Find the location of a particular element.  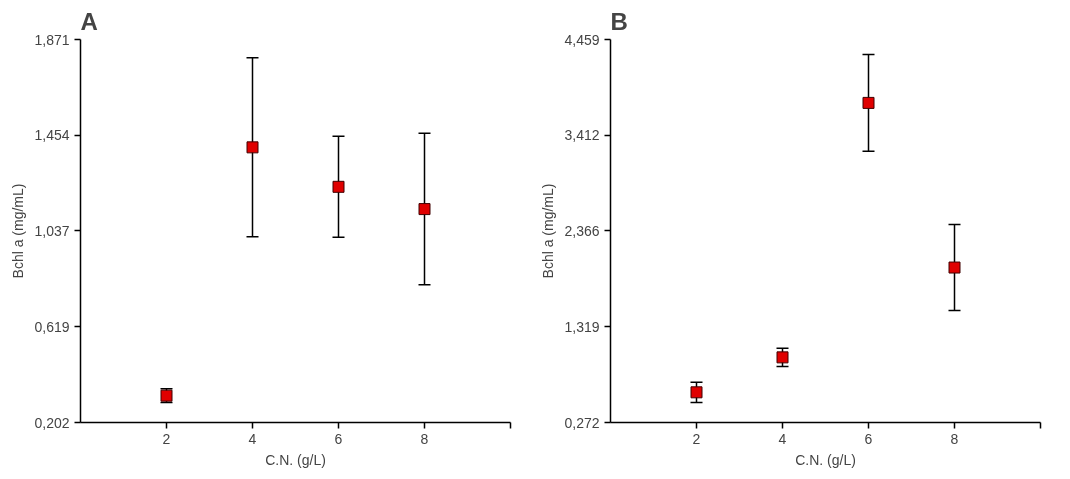

y-tick-label: 1,319 is located at coordinates (582, 326).